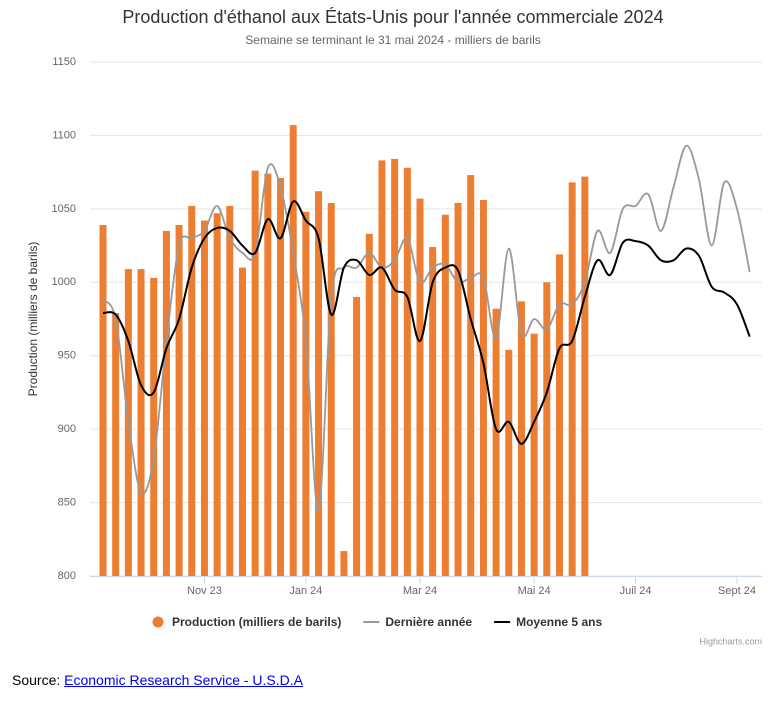 This screenshot has width=776, height=707. I want to click on y-tick-label: 900, so click(67, 429).